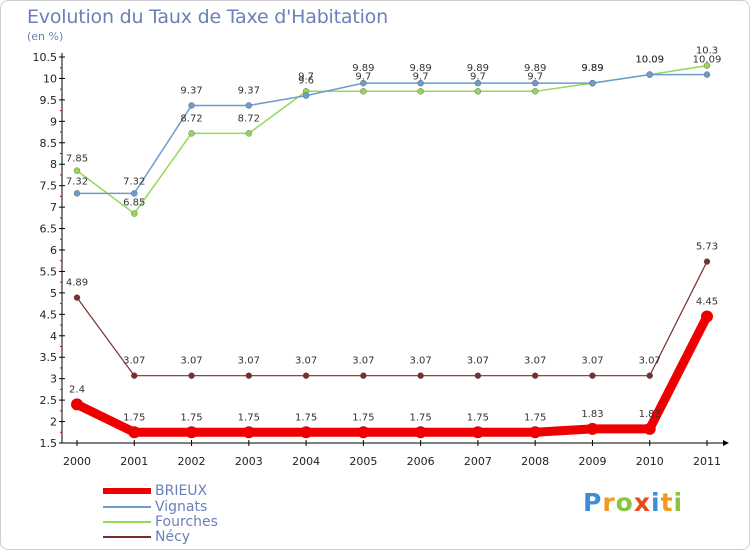 The image size is (750, 551). I want to click on logo-letter: P, so click(593, 502).